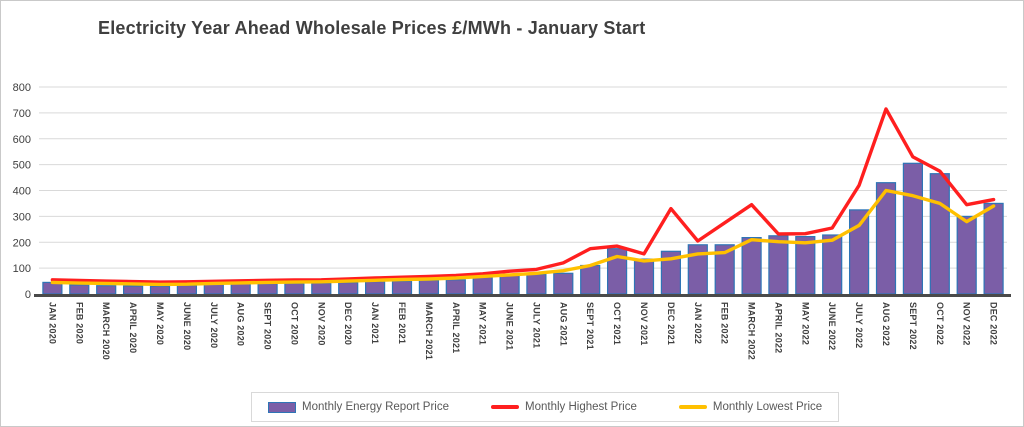 The width and height of the screenshot is (1024, 427). I want to click on svg-text: JULY 2021, so click(536, 325).